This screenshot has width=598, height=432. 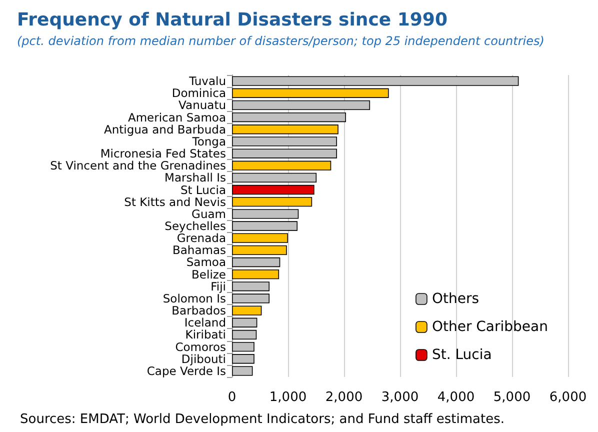 I want to click on y-tick-label: Guam, so click(x=209, y=213).